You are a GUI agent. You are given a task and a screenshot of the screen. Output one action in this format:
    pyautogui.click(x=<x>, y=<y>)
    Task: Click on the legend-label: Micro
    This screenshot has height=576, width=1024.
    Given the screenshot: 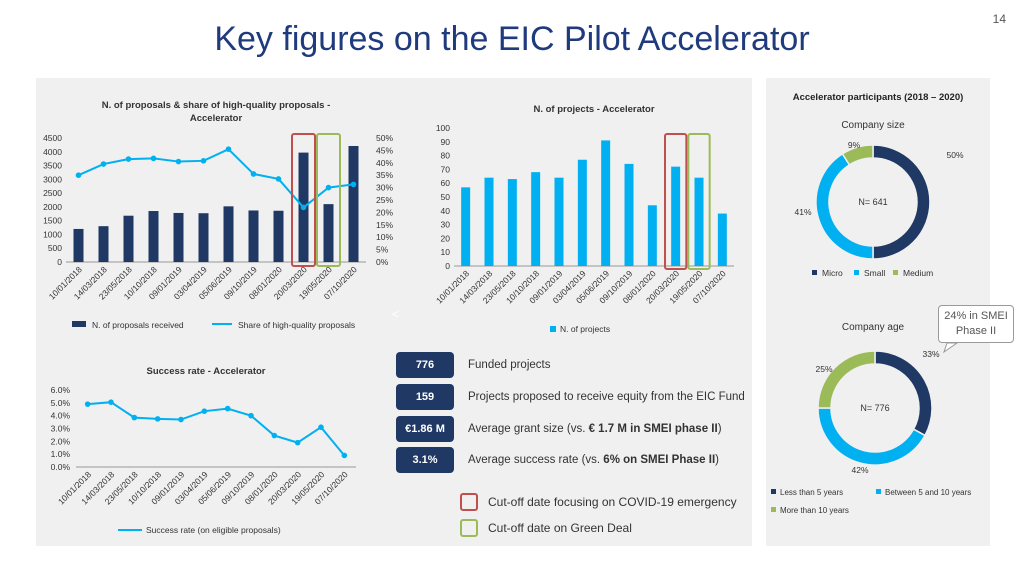 What is the action you would take?
    pyautogui.click(x=832, y=273)
    